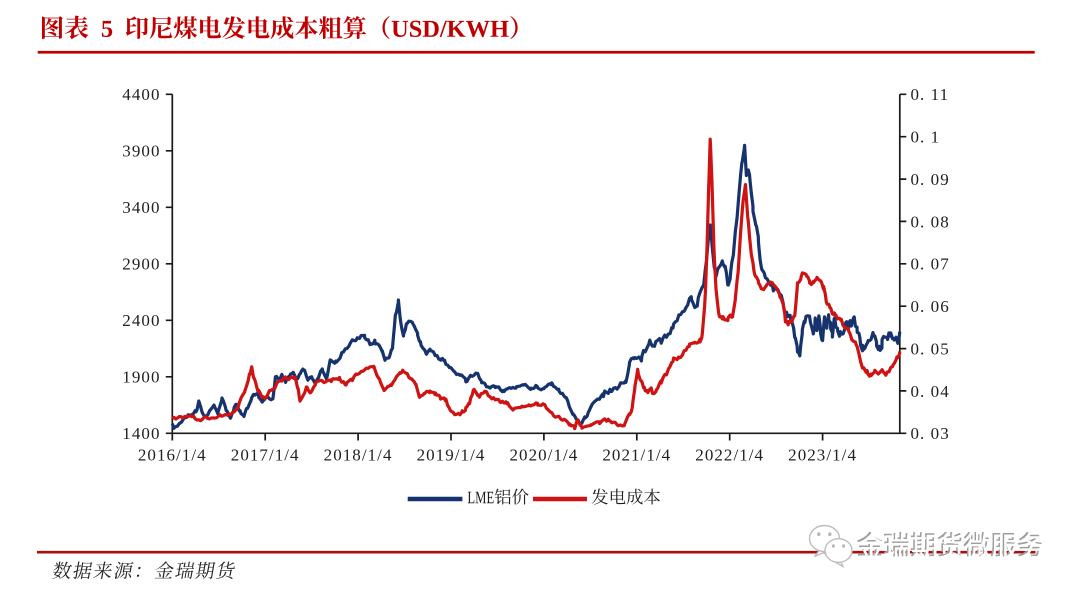 This screenshot has height=598, width=1080. Describe the element at coordinates (926, 137) in the screenshot. I see `svg-text: 0. 1` at that location.